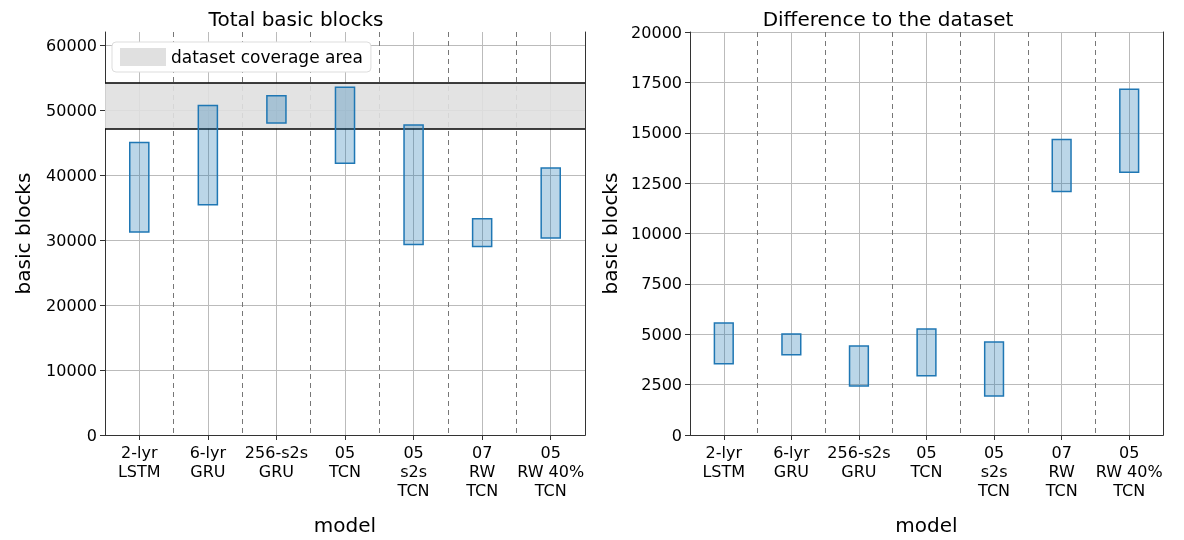  Describe the element at coordinates (661, 334) in the screenshot. I see `y-tick-label: 5000` at that location.